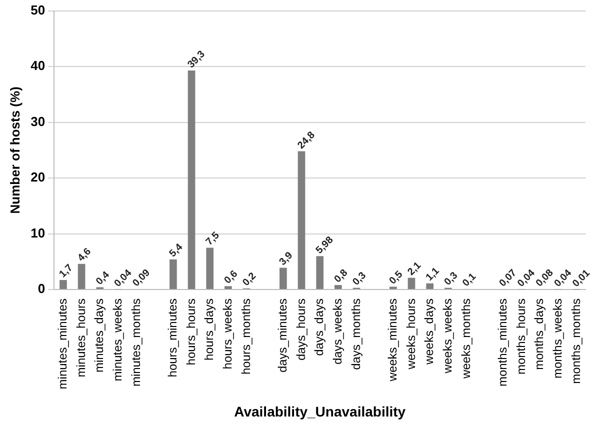  Describe the element at coordinates (231, 277) in the screenshot. I see `data-label: 0,6` at that location.